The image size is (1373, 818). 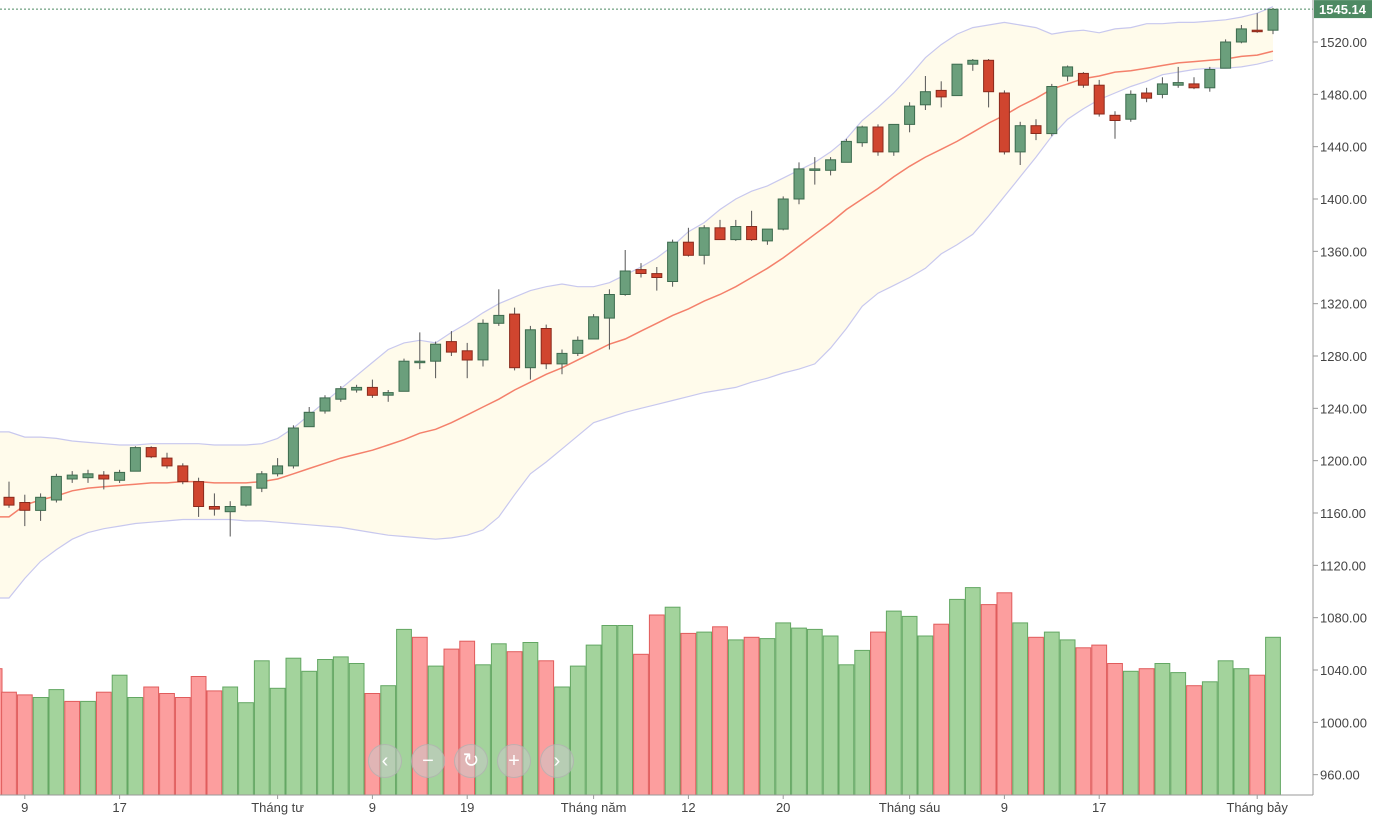 What do you see at coordinates (1343, 42) in the screenshot?
I see `y-tick-label: 1520.00` at bounding box center [1343, 42].